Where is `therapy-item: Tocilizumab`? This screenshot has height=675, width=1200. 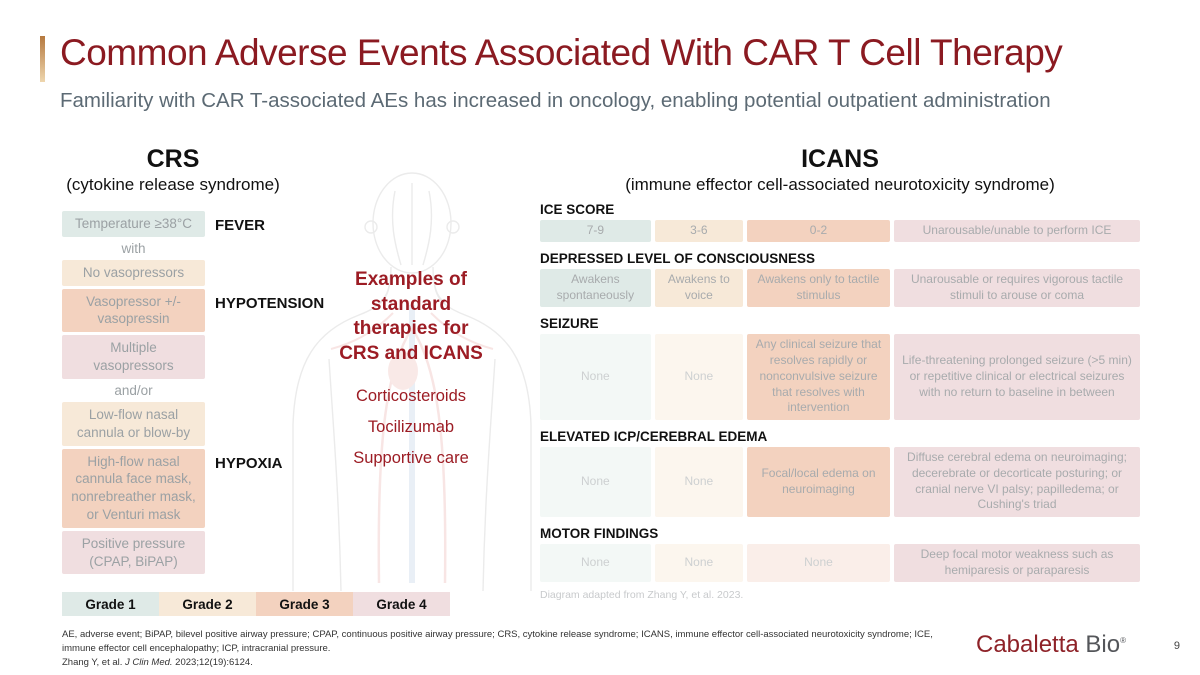 therapy-item: Tocilizumab is located at coordinates (411, 426).